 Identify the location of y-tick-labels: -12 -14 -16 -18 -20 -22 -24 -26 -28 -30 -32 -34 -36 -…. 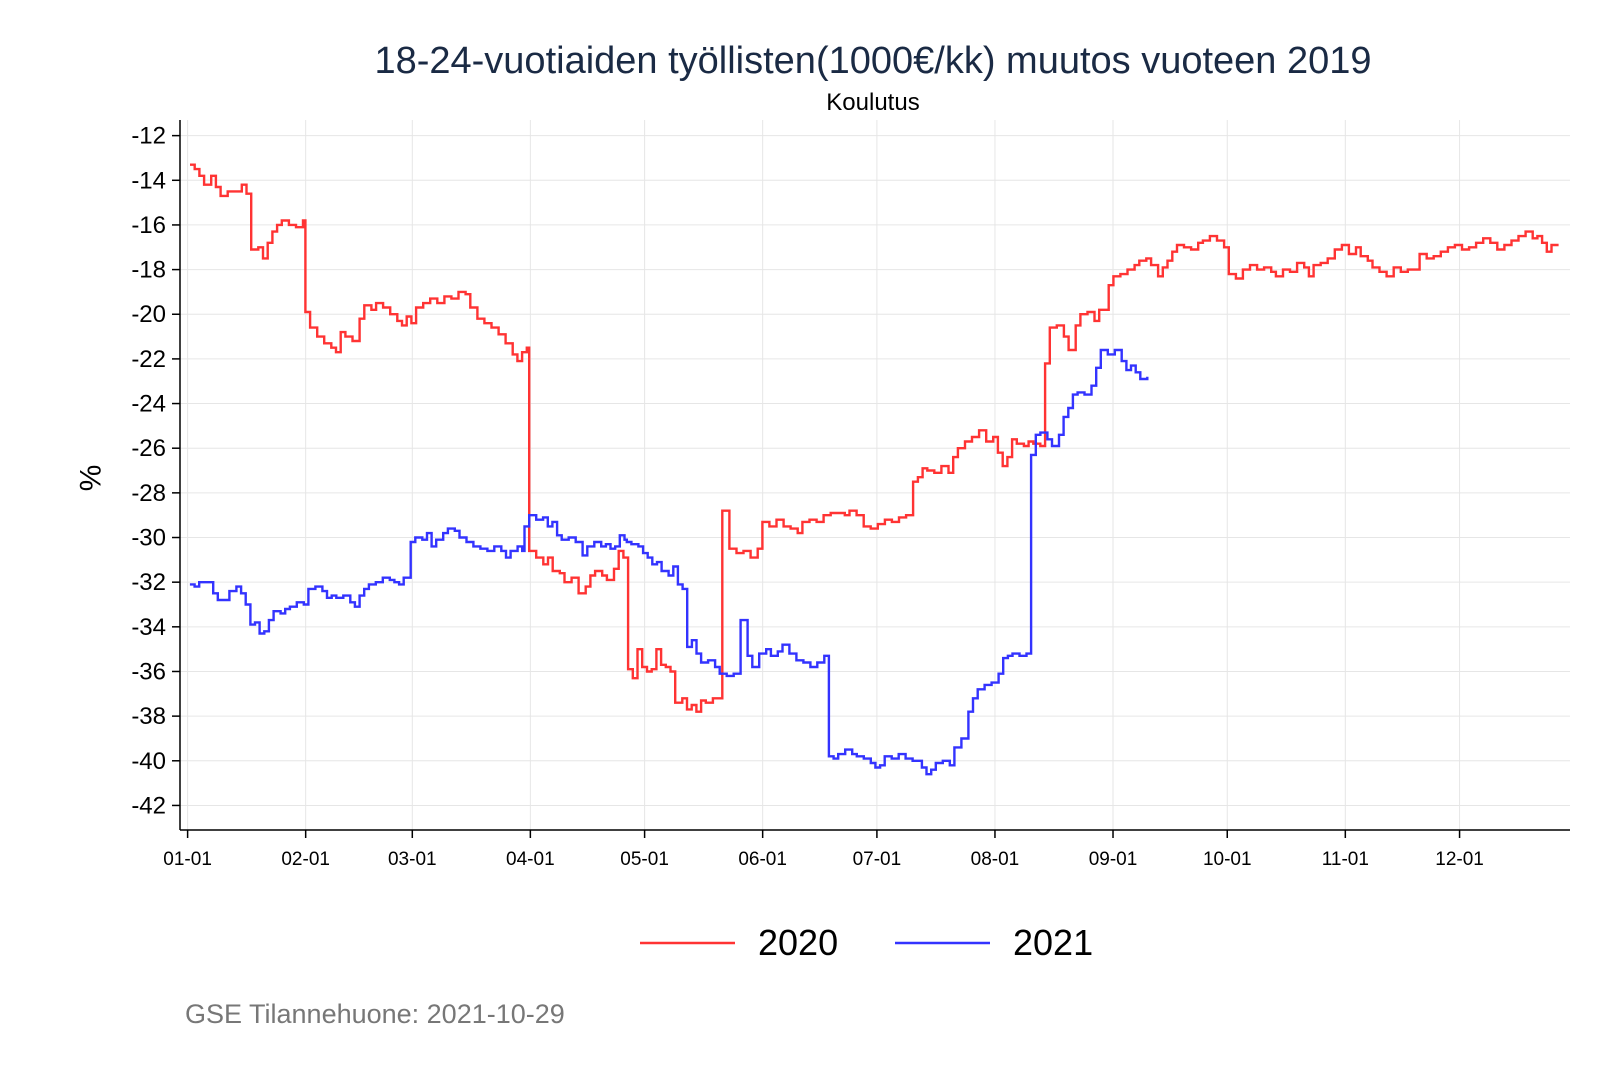
(148, 471).